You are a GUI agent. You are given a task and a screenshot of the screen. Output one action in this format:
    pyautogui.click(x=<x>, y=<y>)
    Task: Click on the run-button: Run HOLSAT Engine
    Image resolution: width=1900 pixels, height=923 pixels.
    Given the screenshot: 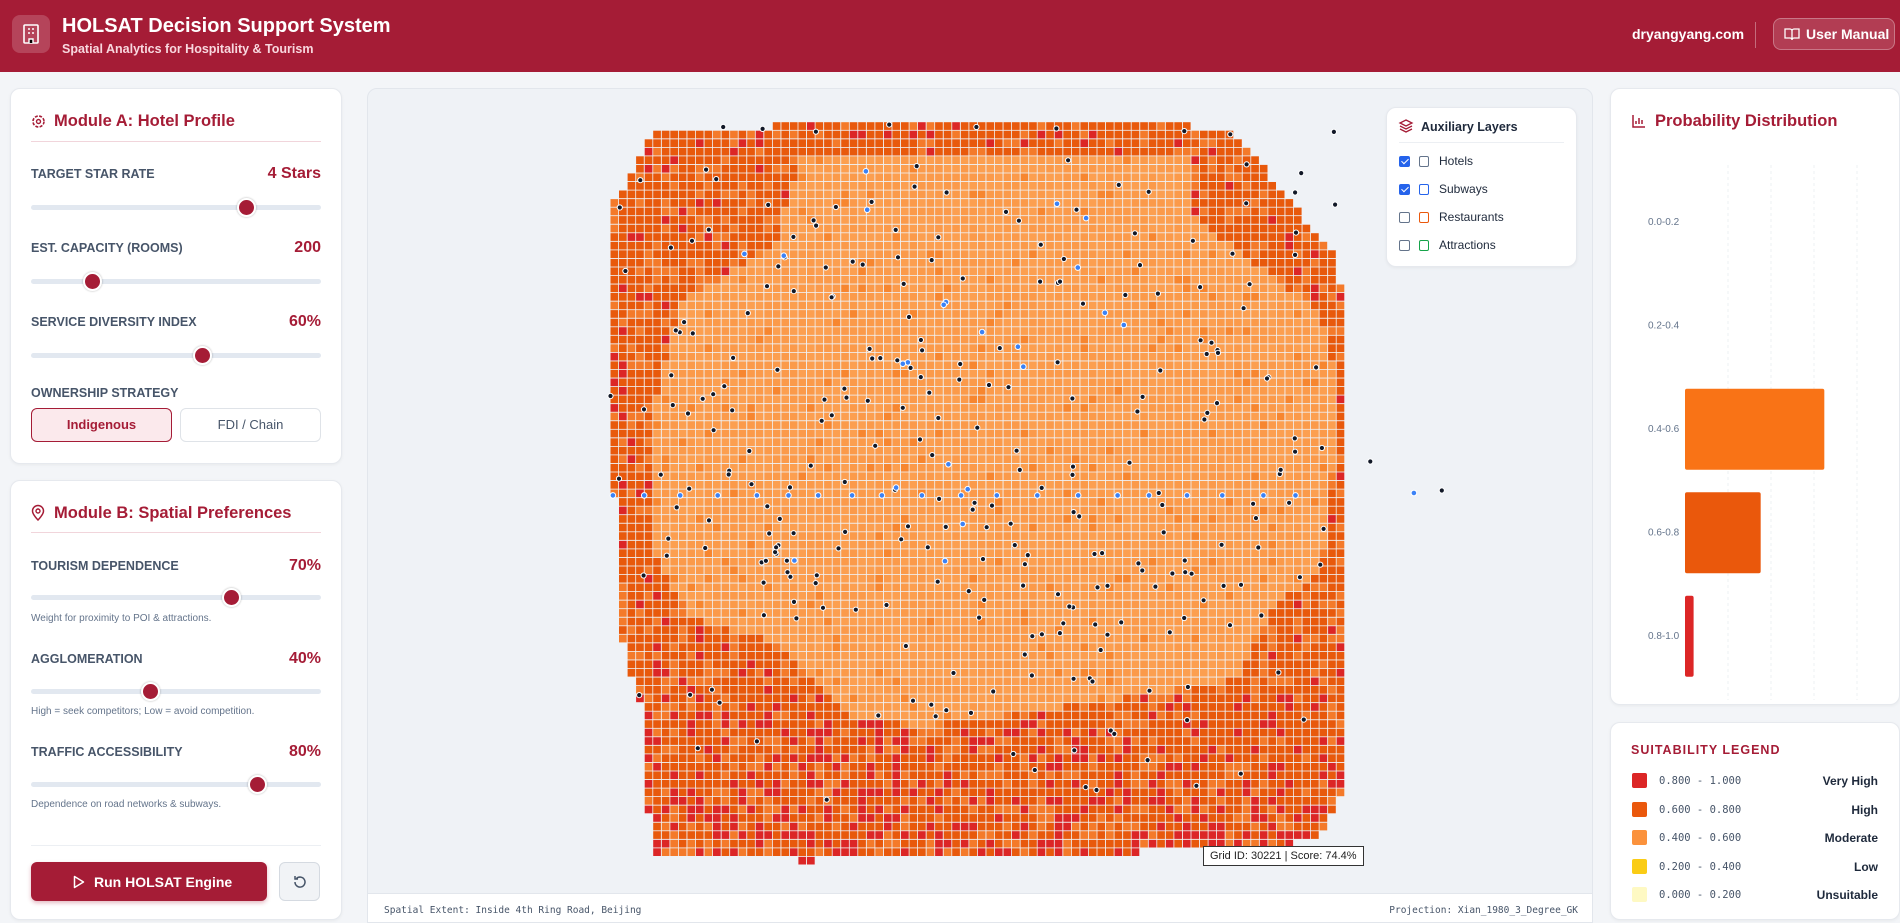 What is the action you would take?
    pyautogui.click(x=149, y=881)
    